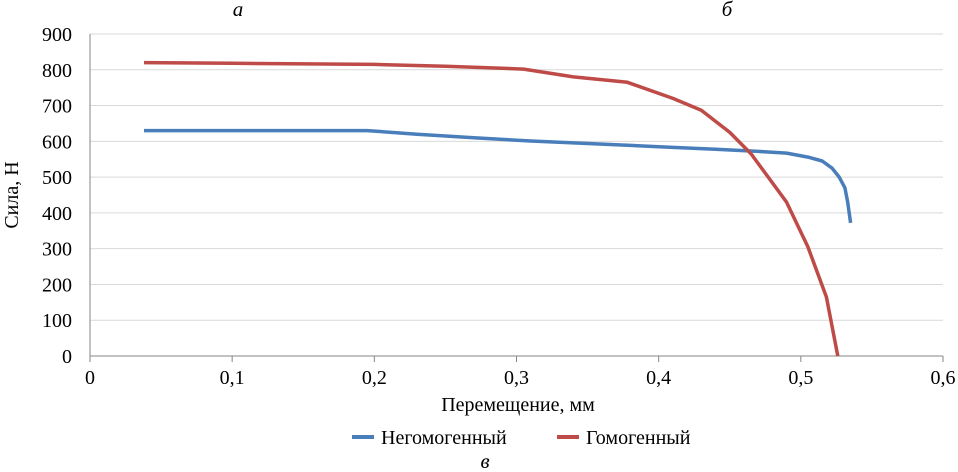  Describe the element at coordinates (374, 378) in the screenshot. I see `x-tick-label: 0,2` at that location.